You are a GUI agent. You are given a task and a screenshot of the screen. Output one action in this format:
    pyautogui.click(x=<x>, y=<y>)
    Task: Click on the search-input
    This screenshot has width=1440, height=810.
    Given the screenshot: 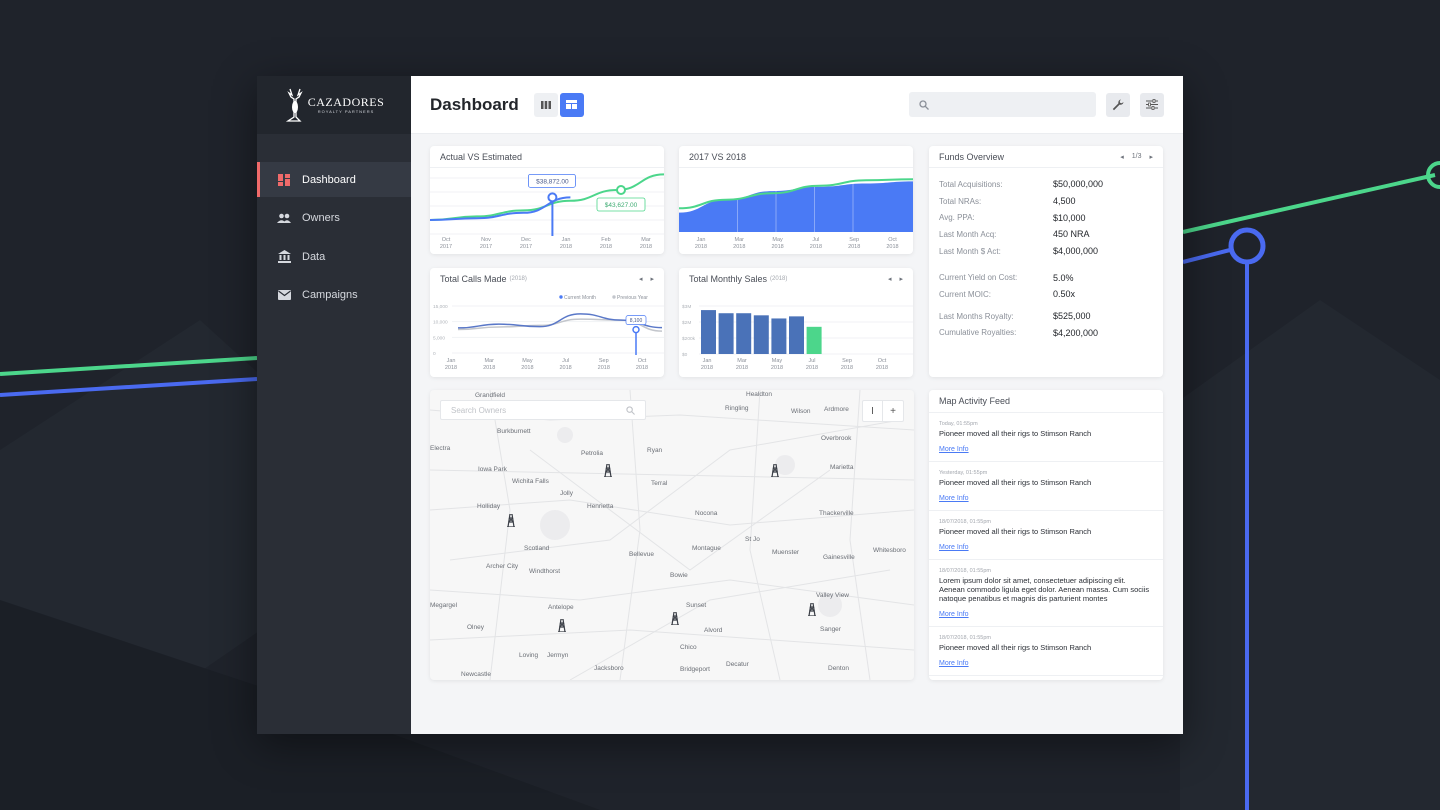 What is the action you would take?
    pyautogui.click(x=1010, y=104)
    